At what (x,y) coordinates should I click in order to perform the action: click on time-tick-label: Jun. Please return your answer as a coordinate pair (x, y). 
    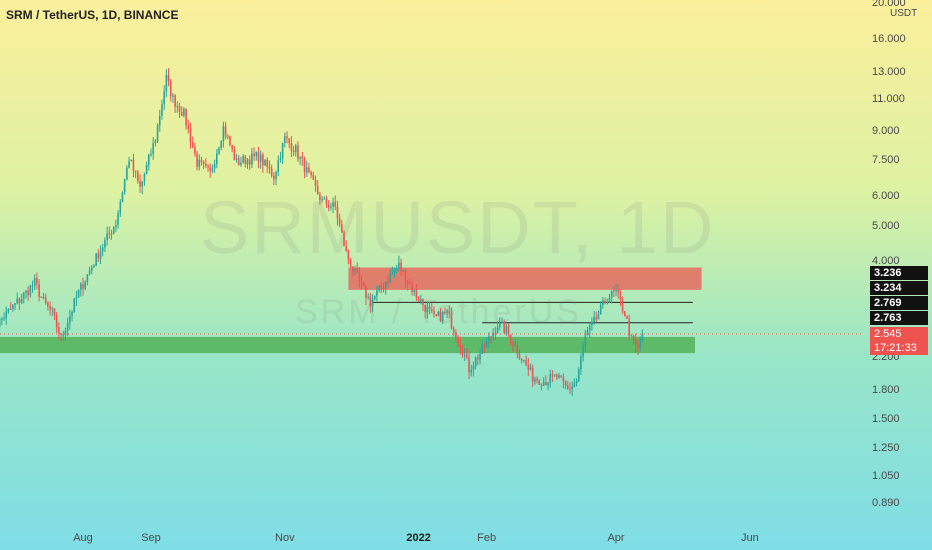
    Looking at the image, I should click on (749, 538).